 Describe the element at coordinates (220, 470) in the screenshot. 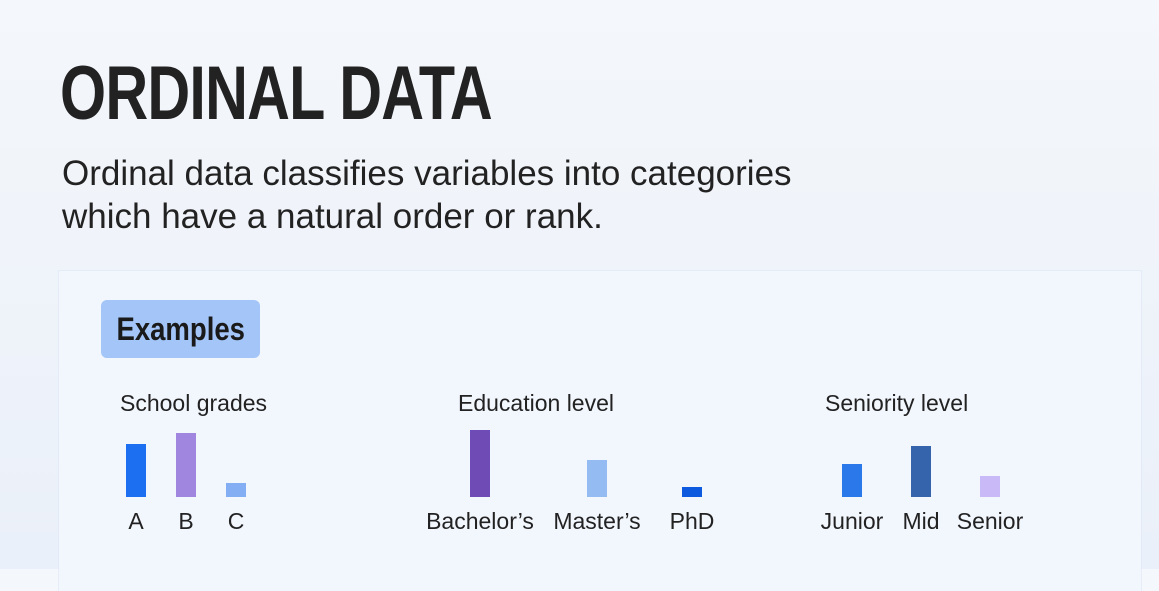

I see `school-grades-chart: School grades A B C` at that location.